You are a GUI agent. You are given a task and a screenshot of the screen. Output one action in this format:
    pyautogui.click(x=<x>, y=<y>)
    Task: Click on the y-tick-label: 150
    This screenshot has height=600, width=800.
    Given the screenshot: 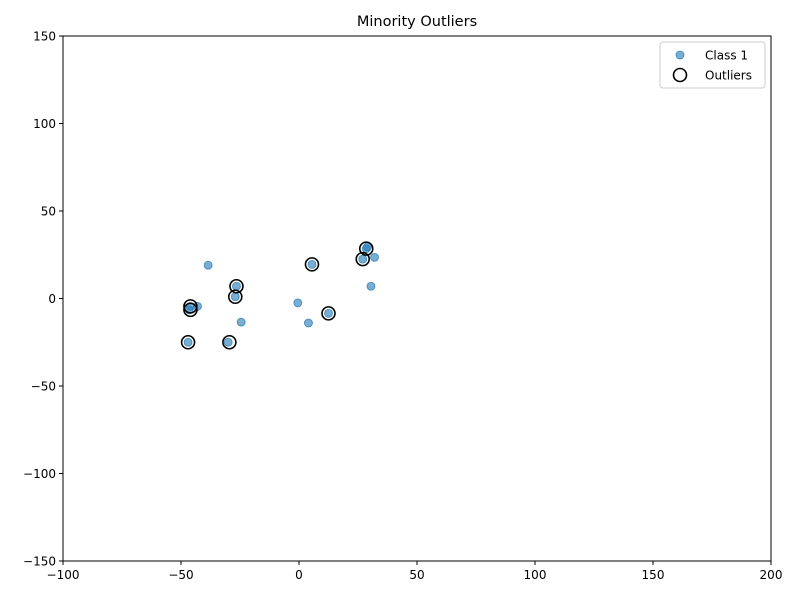 What is the action you would take?
    pyautogui.click(x=44, y=37)
    